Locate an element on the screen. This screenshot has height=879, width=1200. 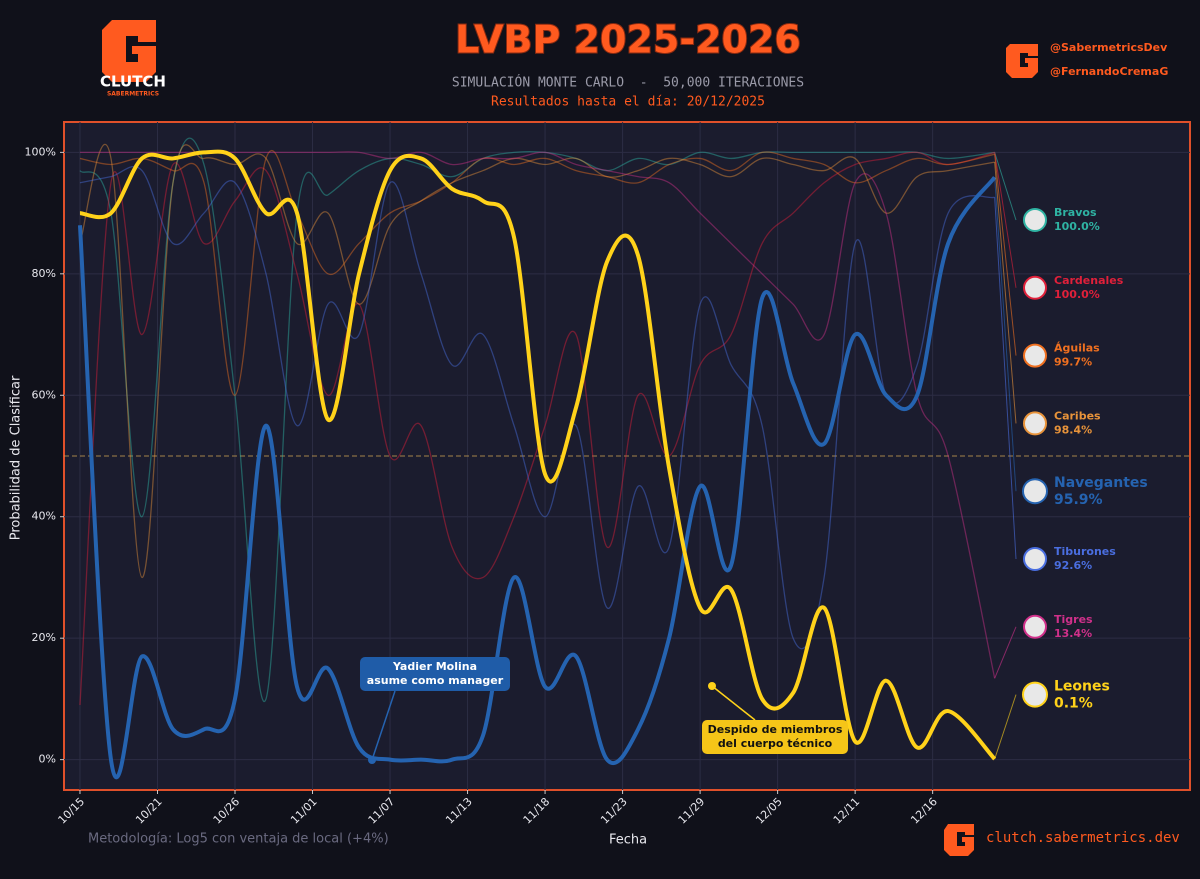
y-axis-label: Probabilidad de Clasificar is located at coordinates (16, 457).